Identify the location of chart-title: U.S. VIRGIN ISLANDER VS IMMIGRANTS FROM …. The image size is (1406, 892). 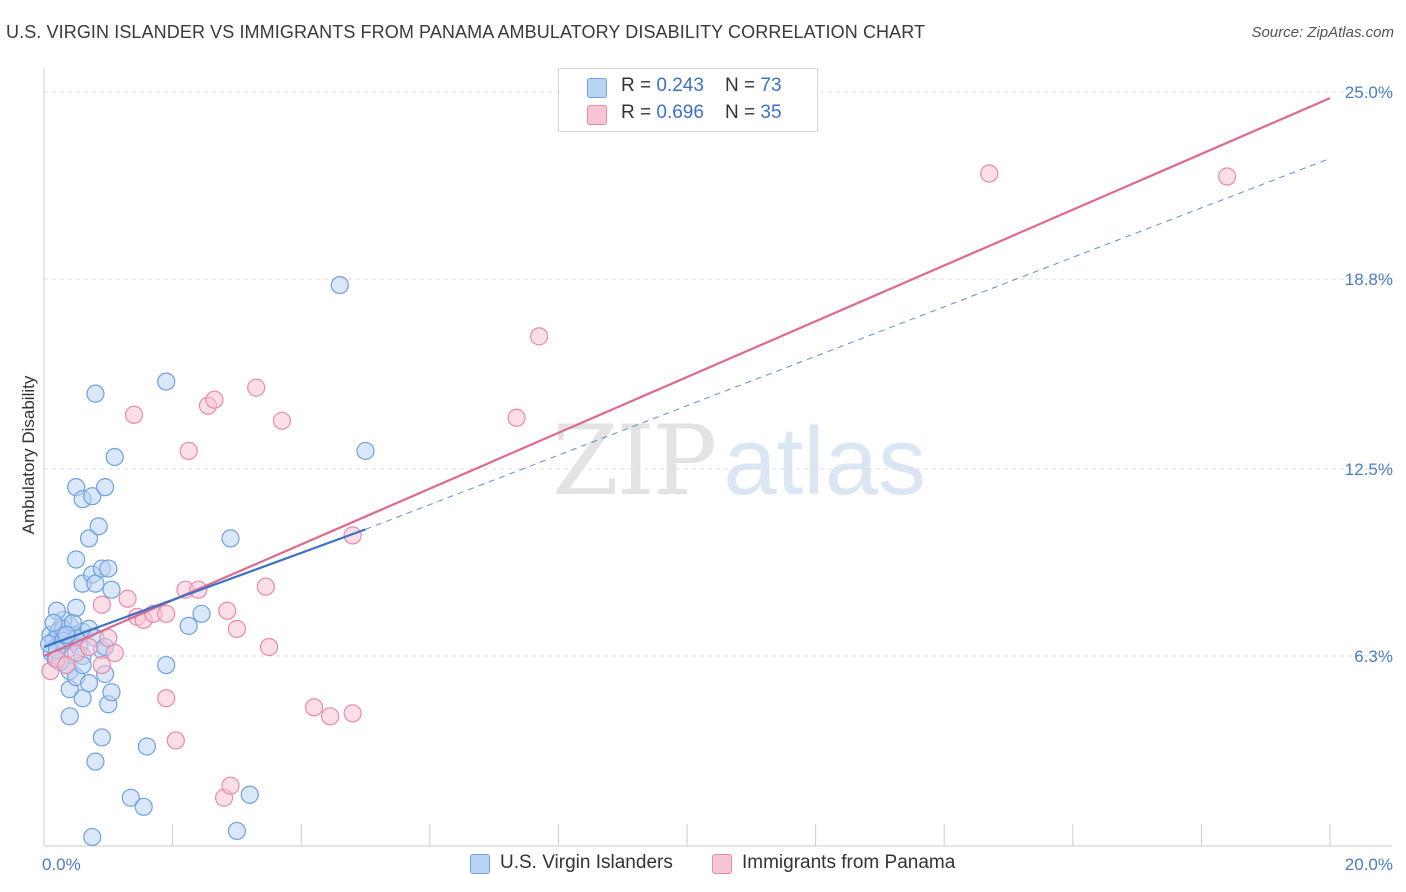
(466, 32).